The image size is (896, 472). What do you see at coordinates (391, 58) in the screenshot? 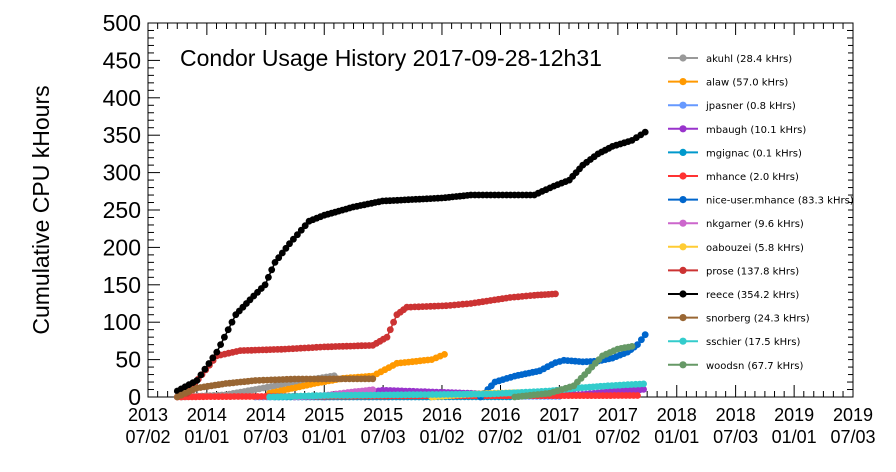
I see `chart-title: Condor Usage History 2017-09-28-12h31` at bounding box center [391, 58].